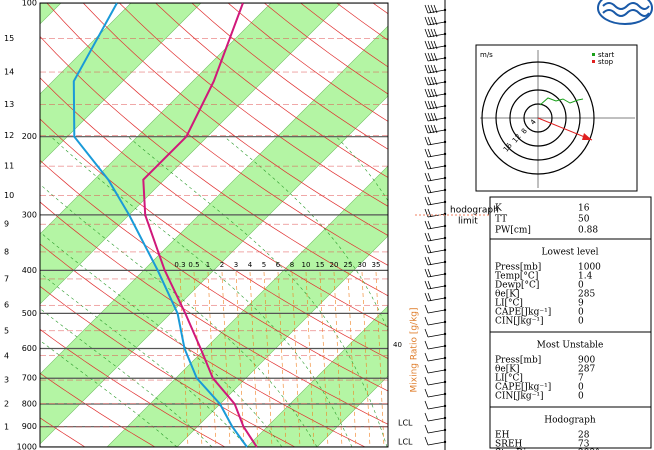 Image resolution: width=654 pixels, height=450 pixels. What do you see at coordinates (468, 222) in the screenshot?
I see `hodograph-limit: limit` at bounding box center [468, 222].